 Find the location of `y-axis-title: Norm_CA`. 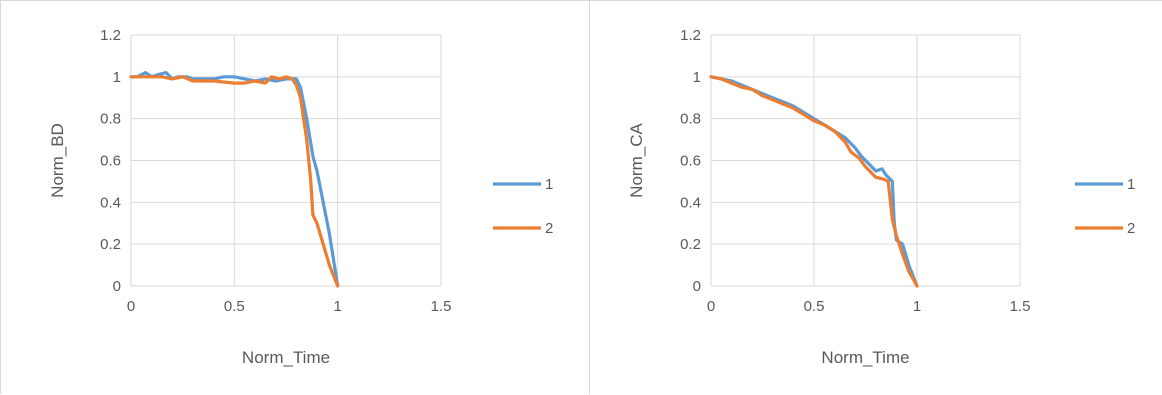

y-axis-title: Norm_CA is located at coordinates (636, 160).